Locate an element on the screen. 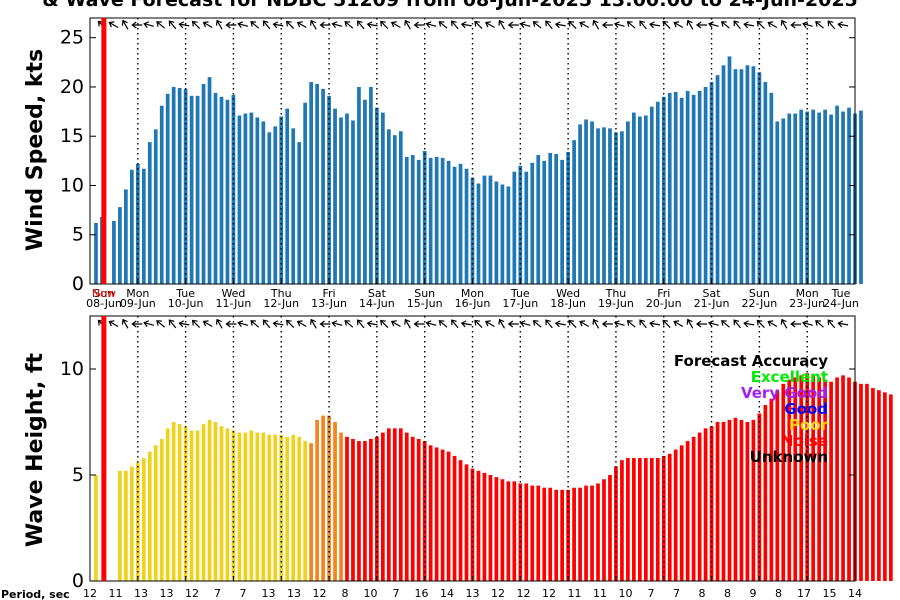  day-label-date: 14-Jun is located at coordinates (377, 303).